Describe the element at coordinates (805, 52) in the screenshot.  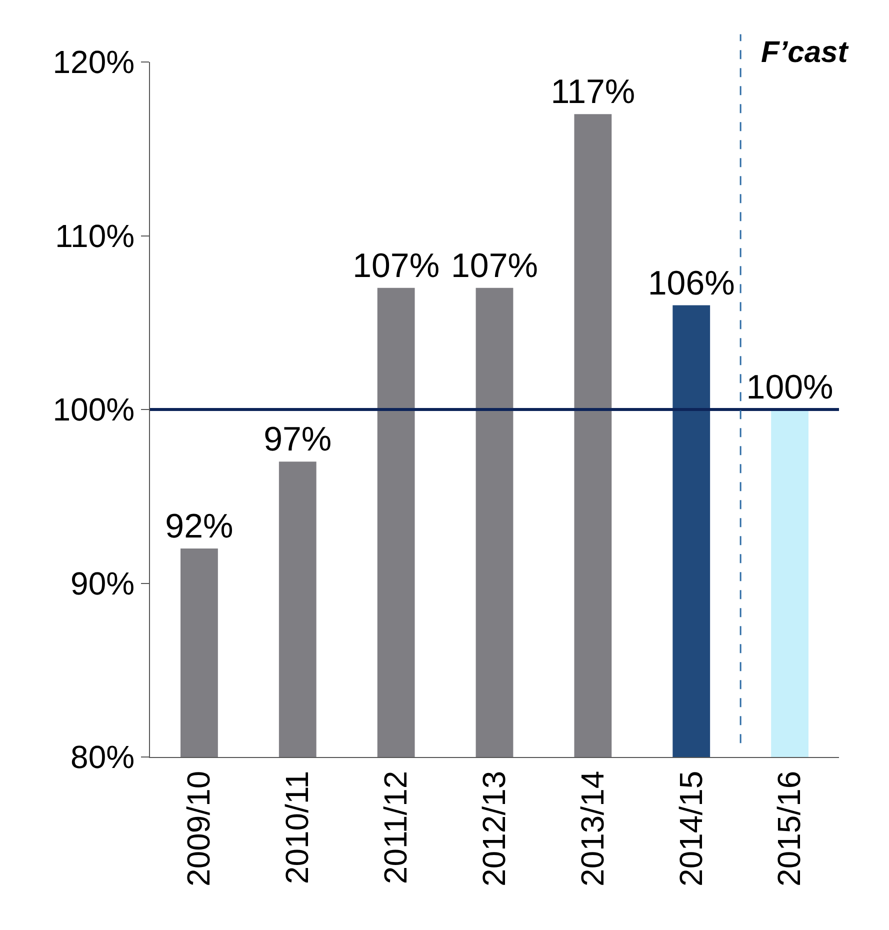
I see `annotation: F’cast` at that location.